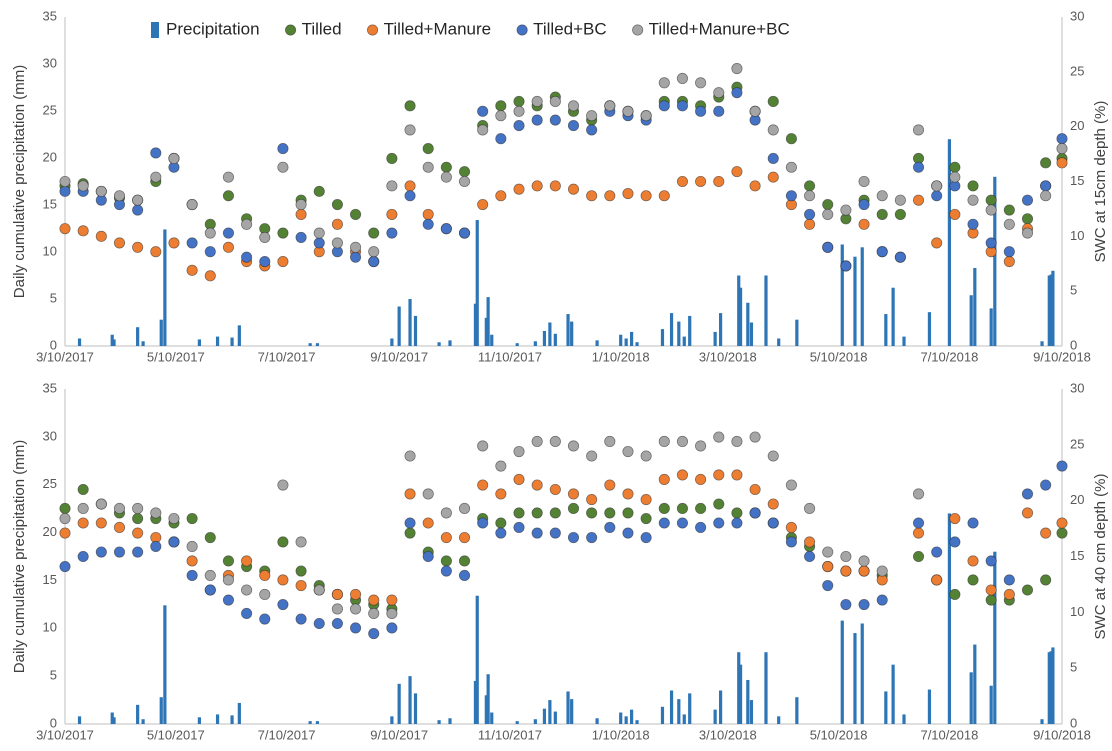 This screenshot has height=751, width=1112. Describe the element at coordinates (19, 556) in the screenshot. I see `y-axis-title: Daily cumulative precipitation (mm)` at that location.